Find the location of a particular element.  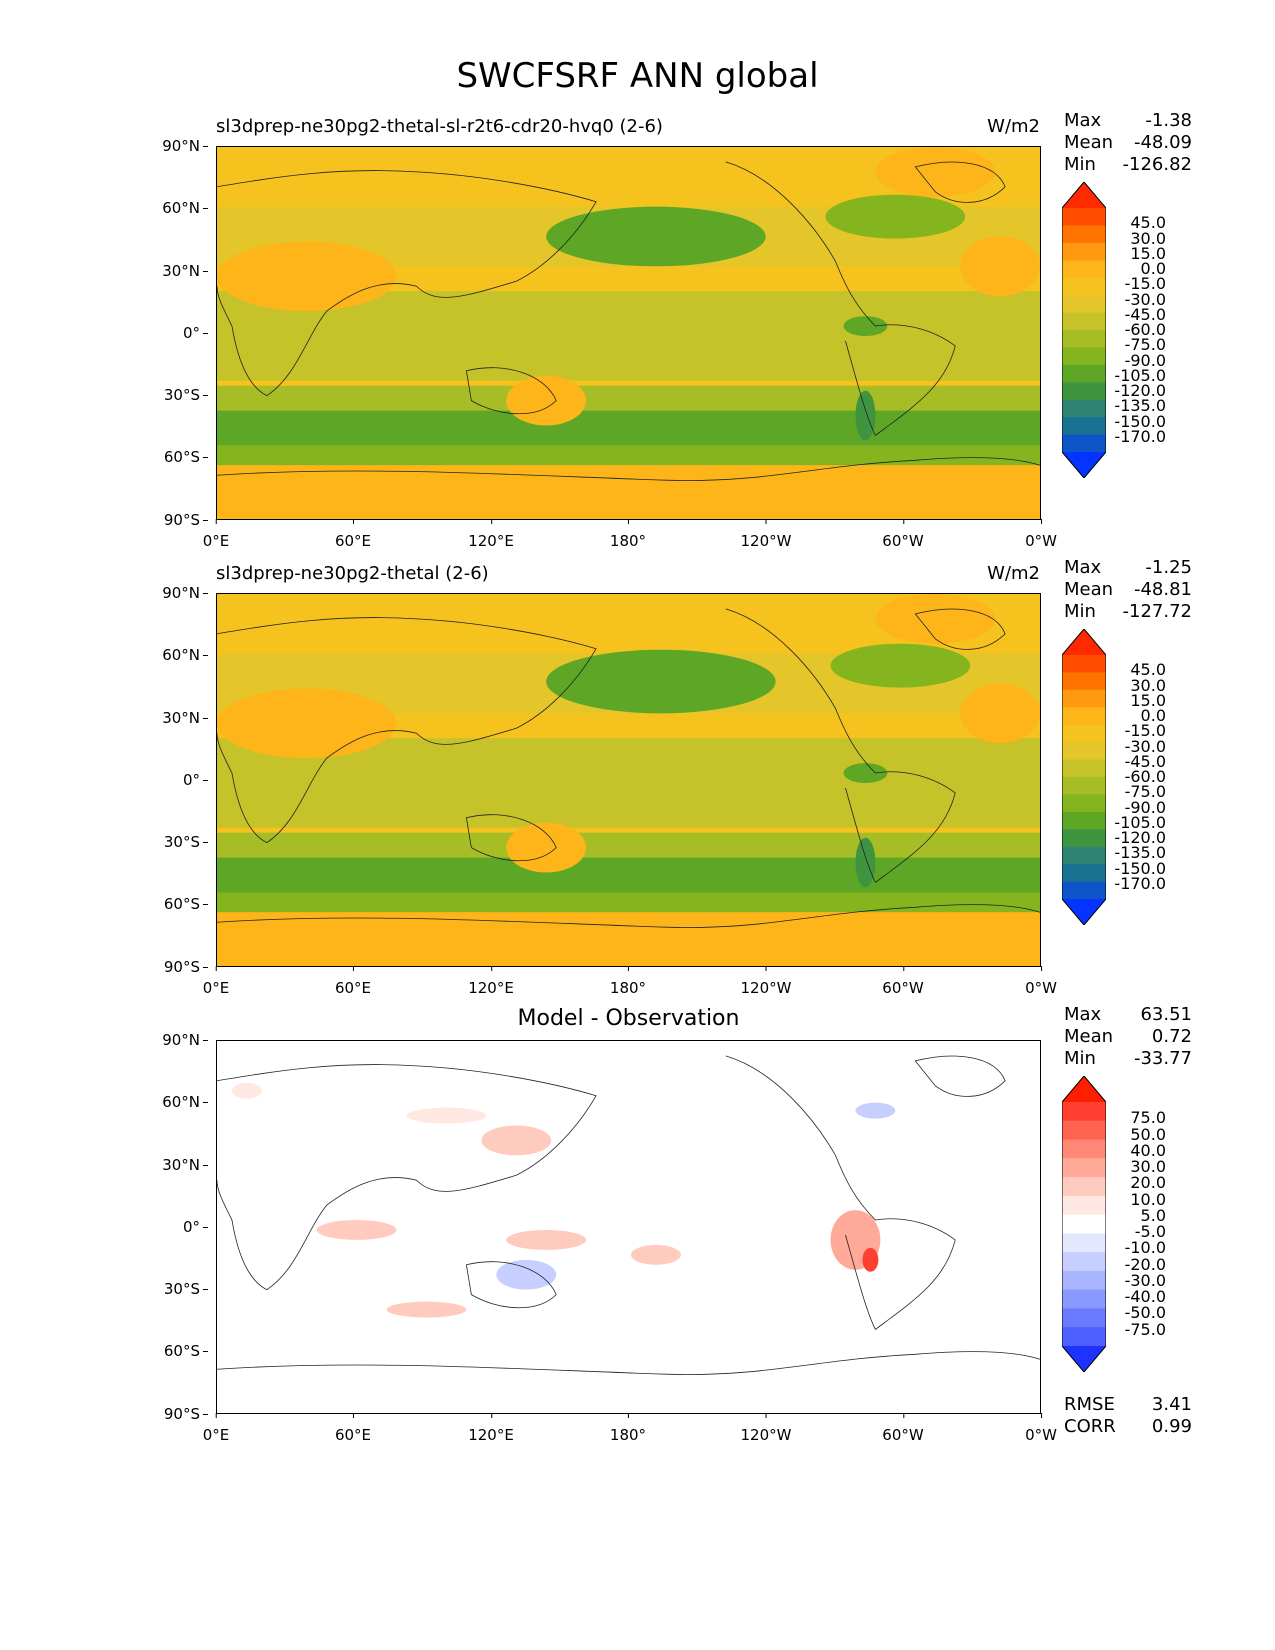

stats-box: Max -1.38 Mean -48.09 Min -126.82 is located at coordinates (1128, 143).